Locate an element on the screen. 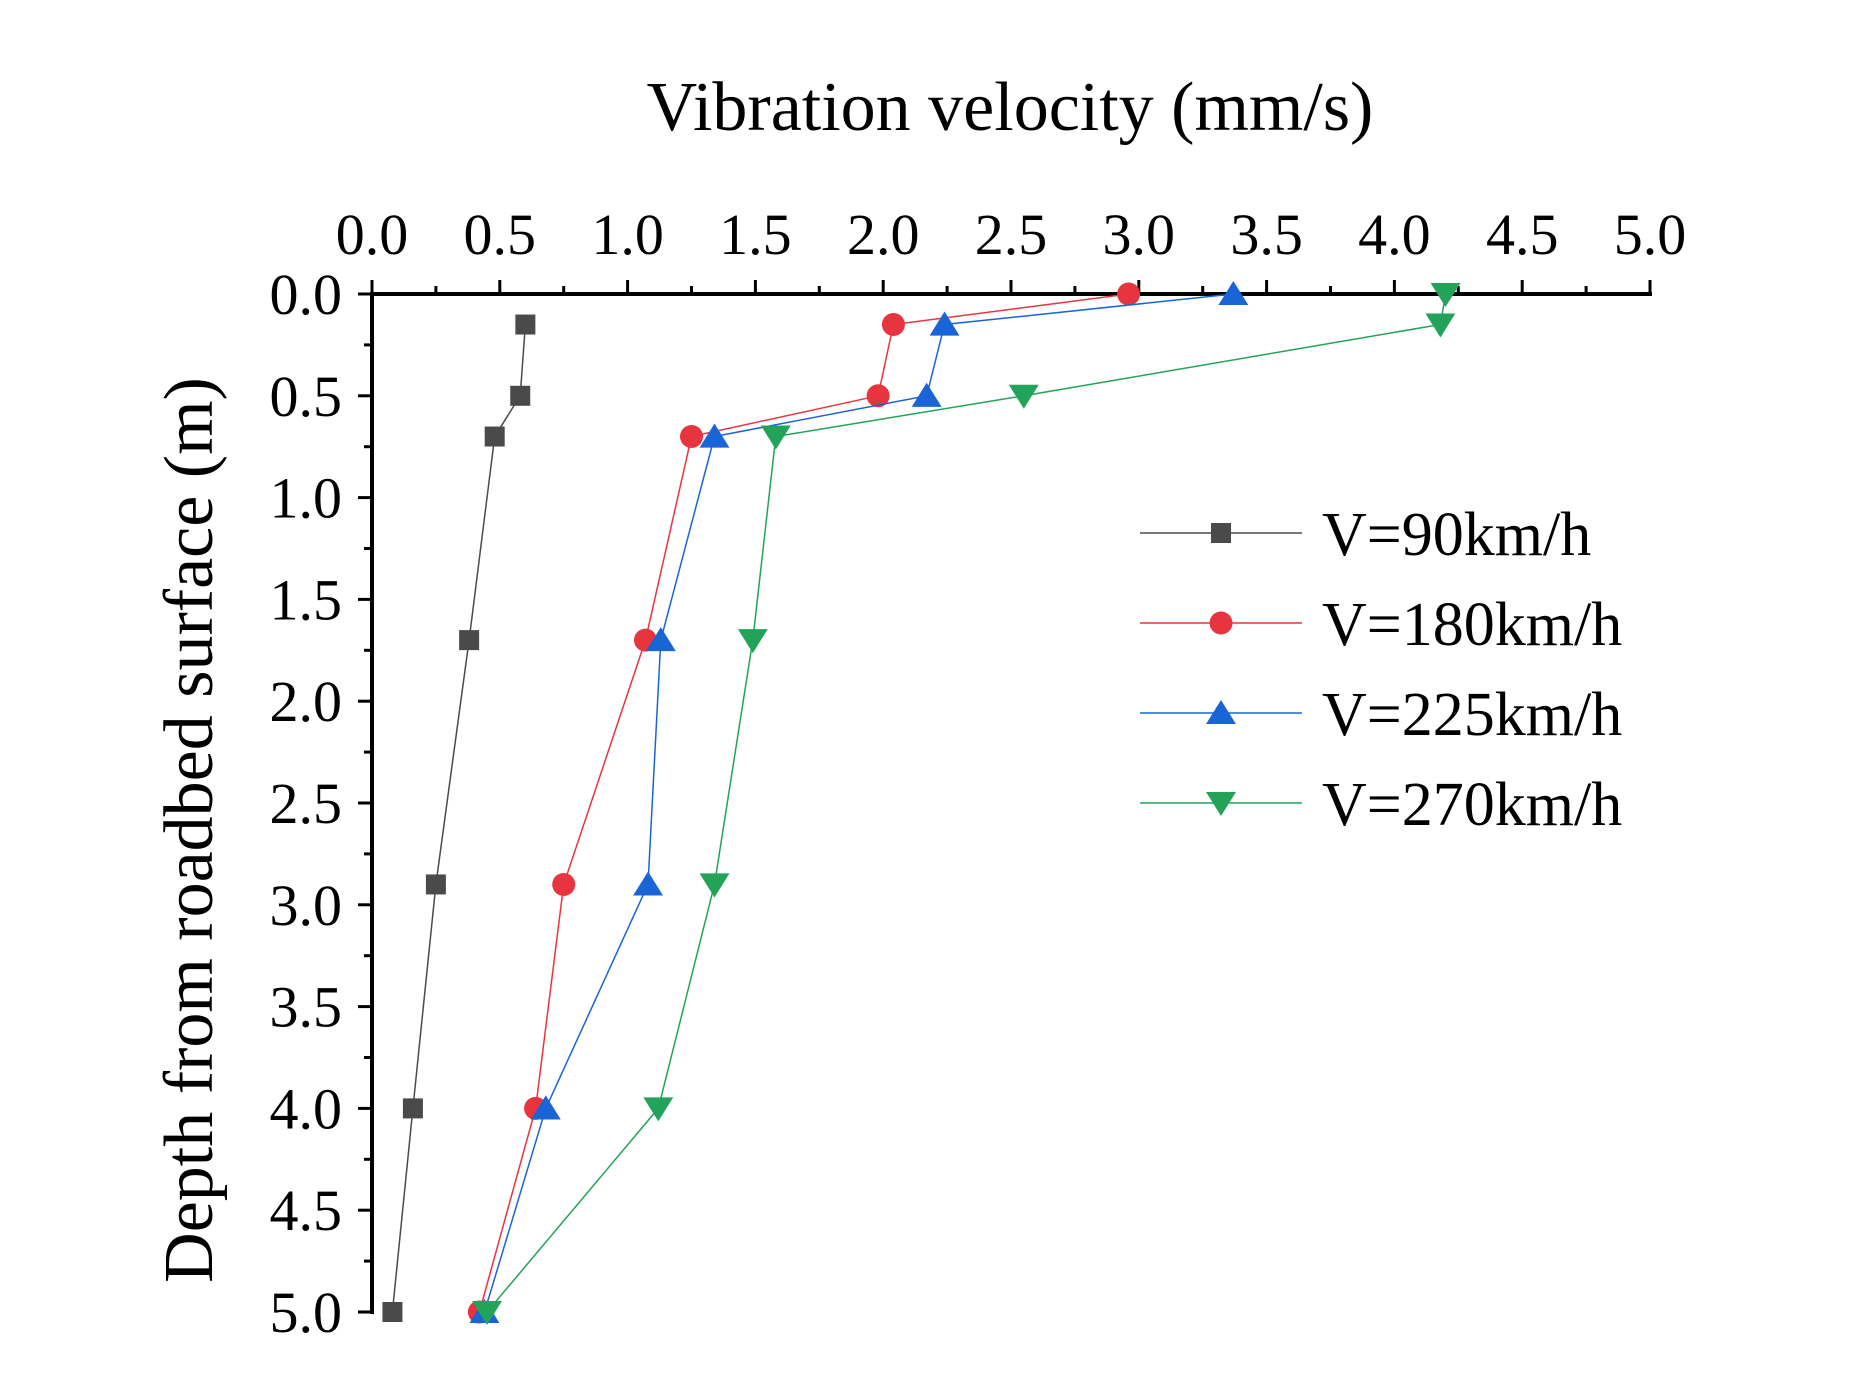 The image size is (1860, 1378). legend: V=90km/h V=180km/h V=225km/h V=270km/h is located at coordinates (1381, 670).